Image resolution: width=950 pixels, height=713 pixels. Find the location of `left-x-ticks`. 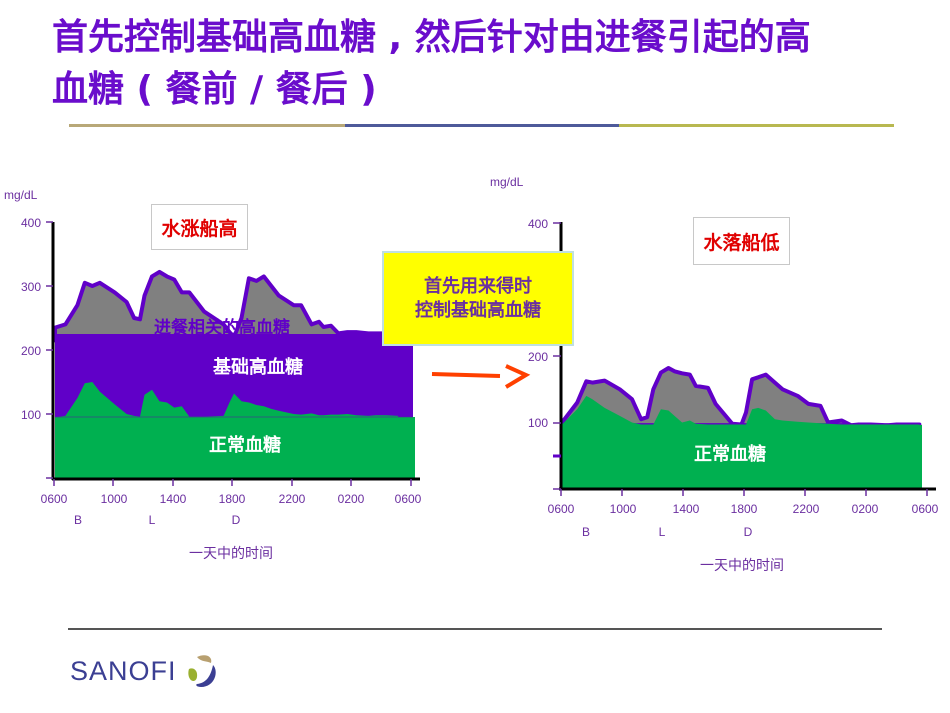

left-x-ticks is located at coordinates (232, 482).